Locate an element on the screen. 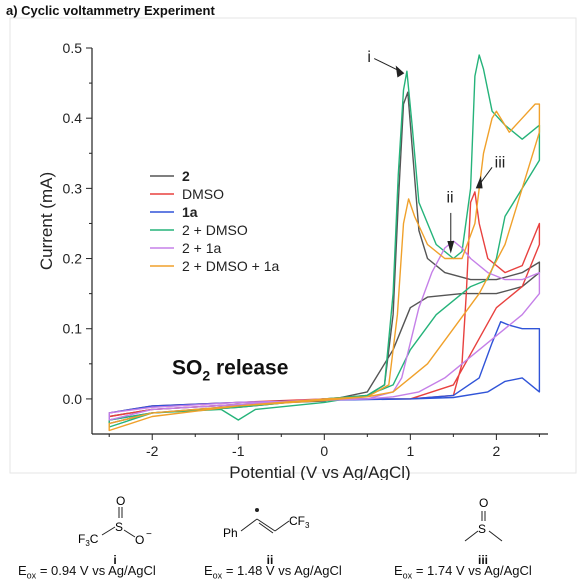 This screenshot has width=582, height=587. x-tick-label: 0 is located at coordinates (324, 451).